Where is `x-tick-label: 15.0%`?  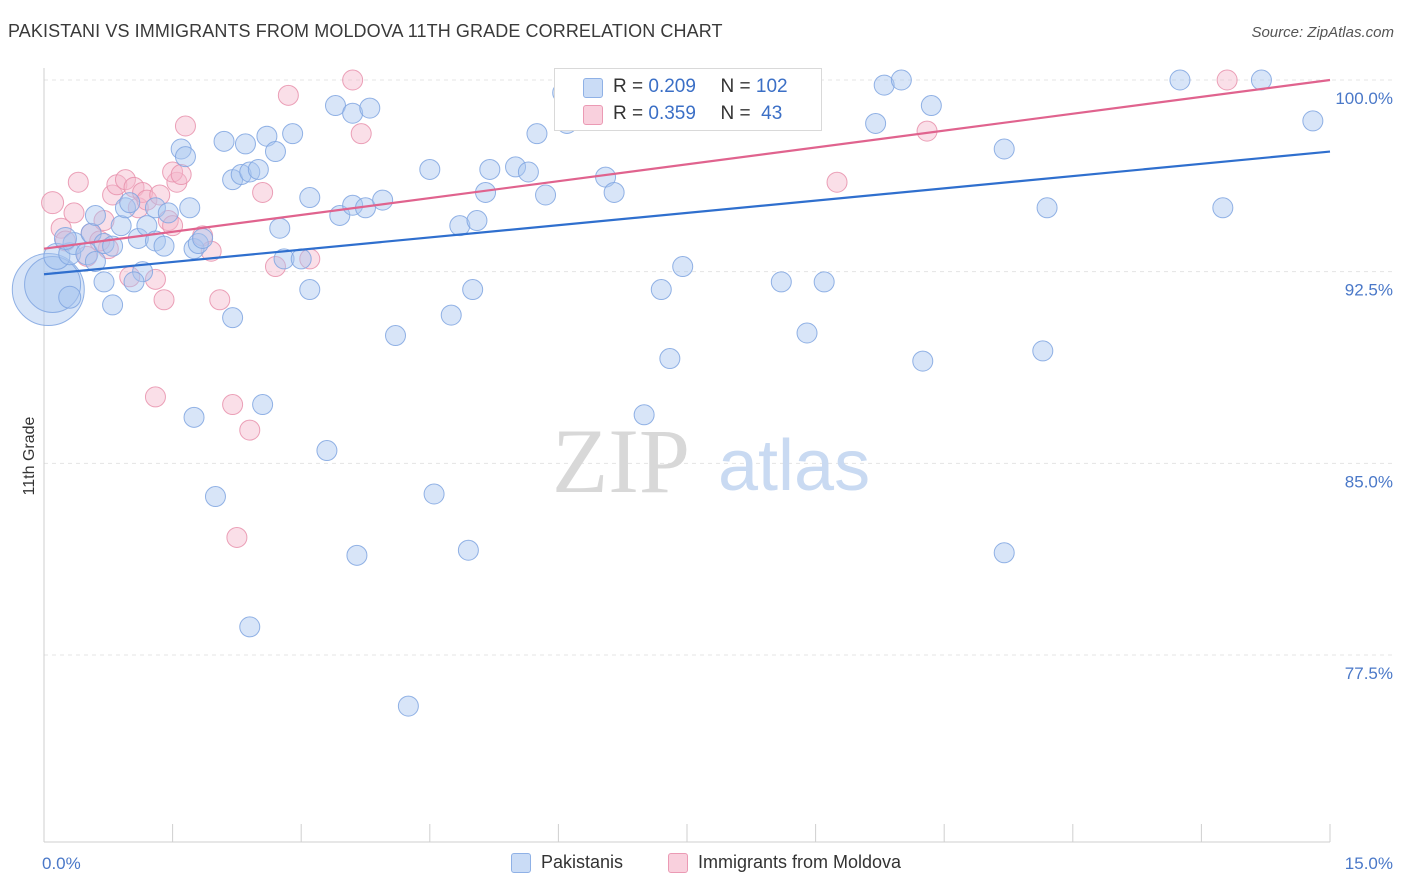
x-tick-label: 15.0% is located at coordinates (1369, 863).